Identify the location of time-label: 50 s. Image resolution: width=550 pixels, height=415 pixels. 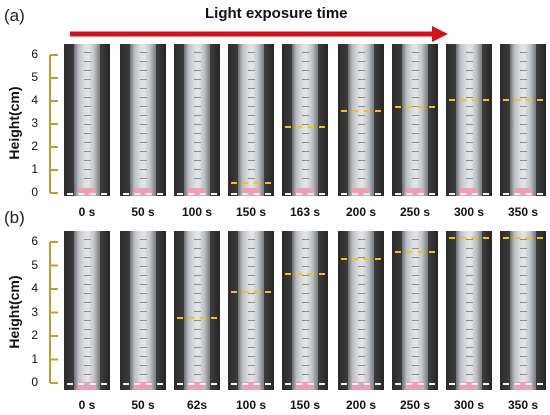
(143, 405).